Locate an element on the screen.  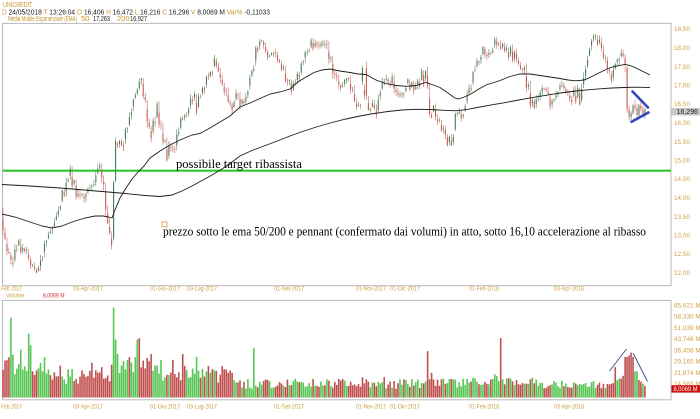
svg-text: 14,50 is located at coordinates (682, 179).